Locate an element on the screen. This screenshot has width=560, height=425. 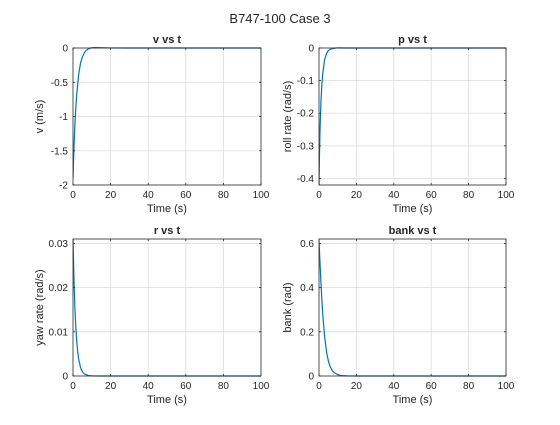
y-tick-label: -0.2 is located at coordinates (306, 114).